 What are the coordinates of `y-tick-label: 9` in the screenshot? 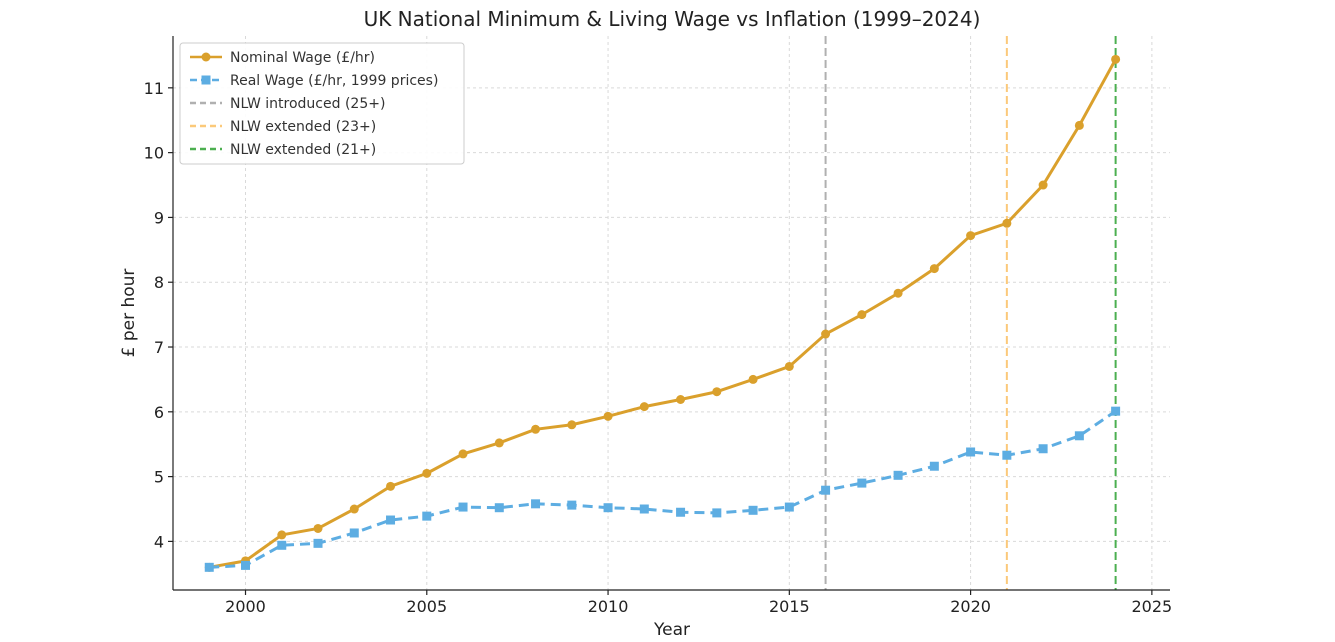 It's located at (159, 217).